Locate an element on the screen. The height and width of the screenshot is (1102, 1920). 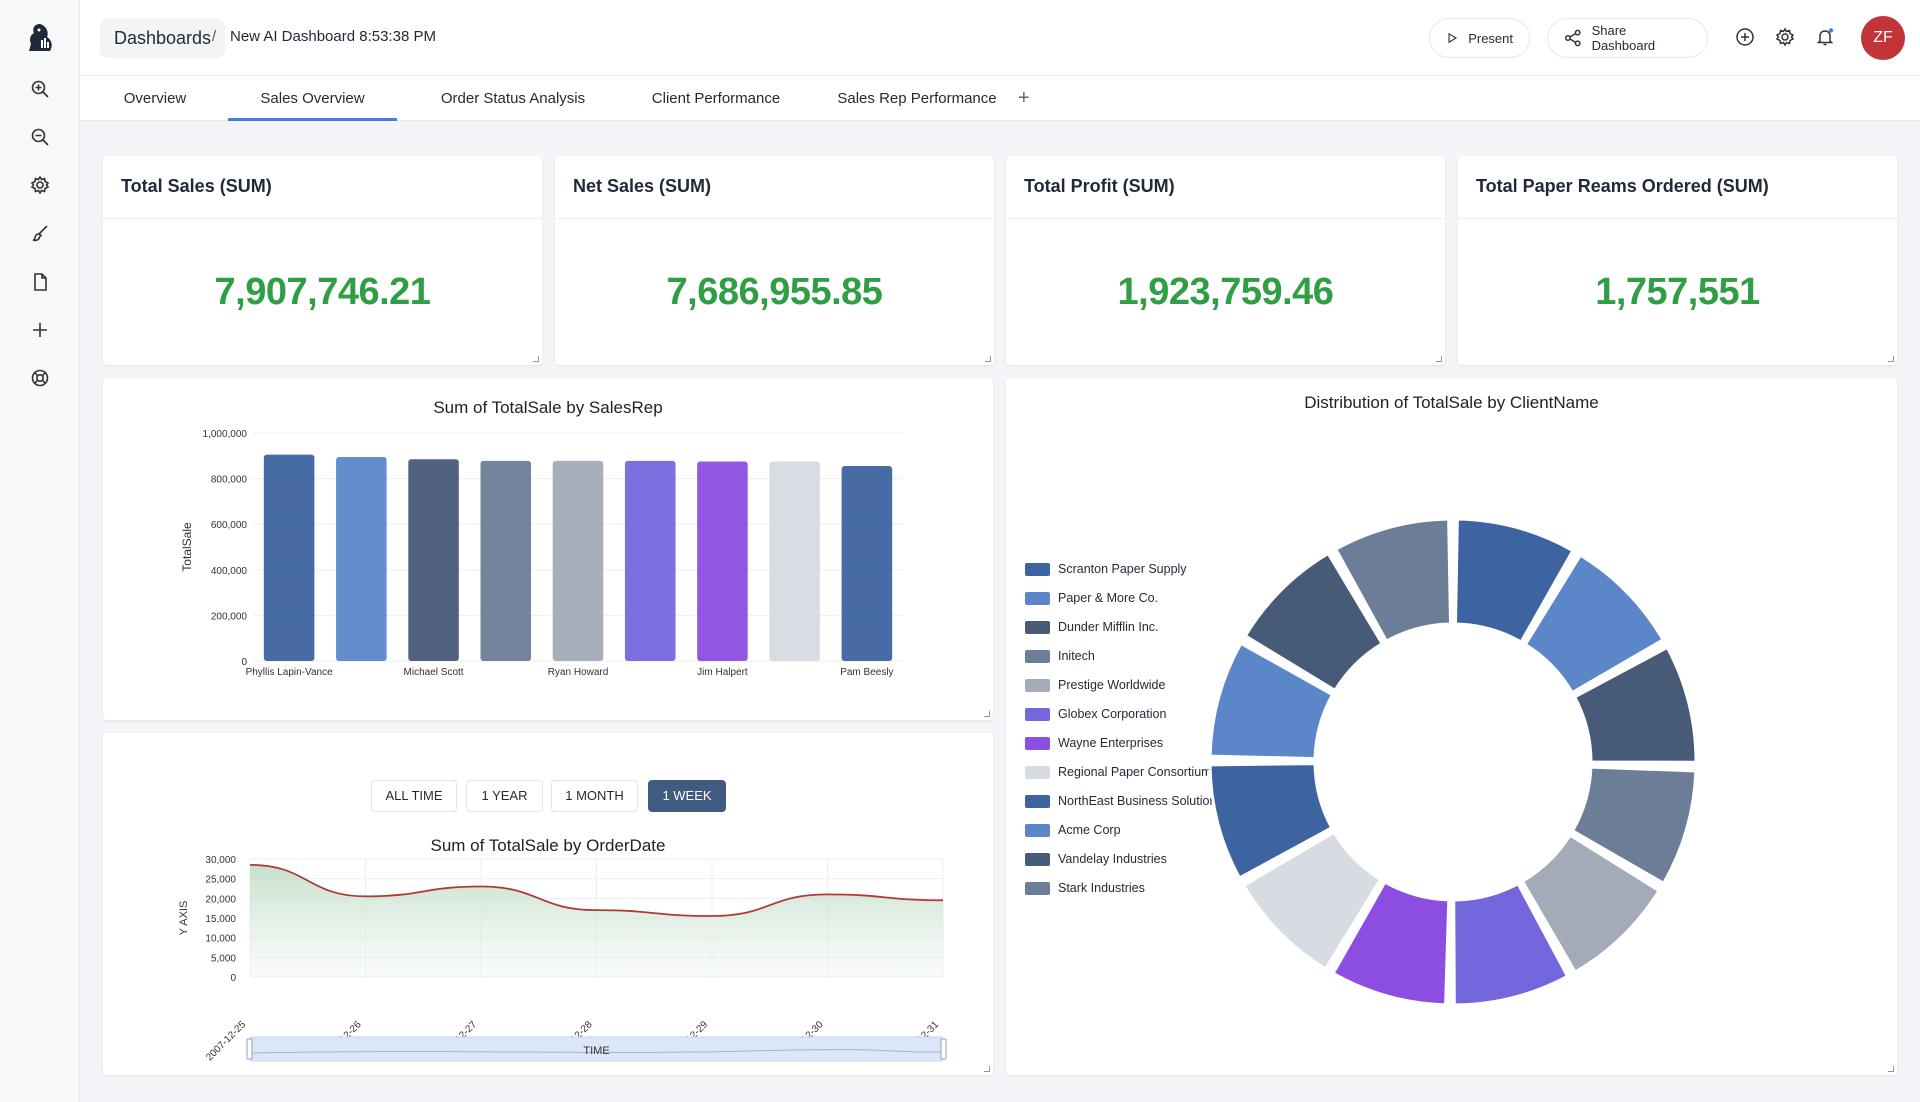
y-tick-label: 25,000 is located at coordinates (220, 880).